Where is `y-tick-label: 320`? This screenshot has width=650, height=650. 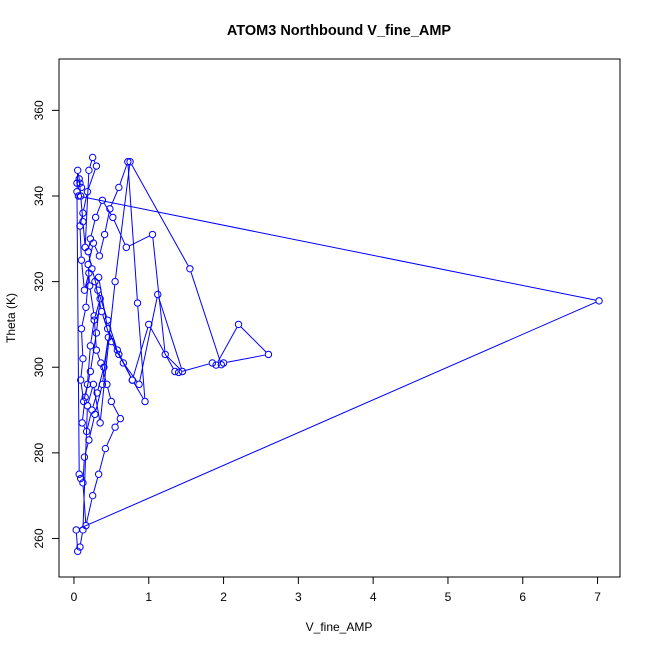
y-tick-label: 320 is located at coordinates (39, 281).